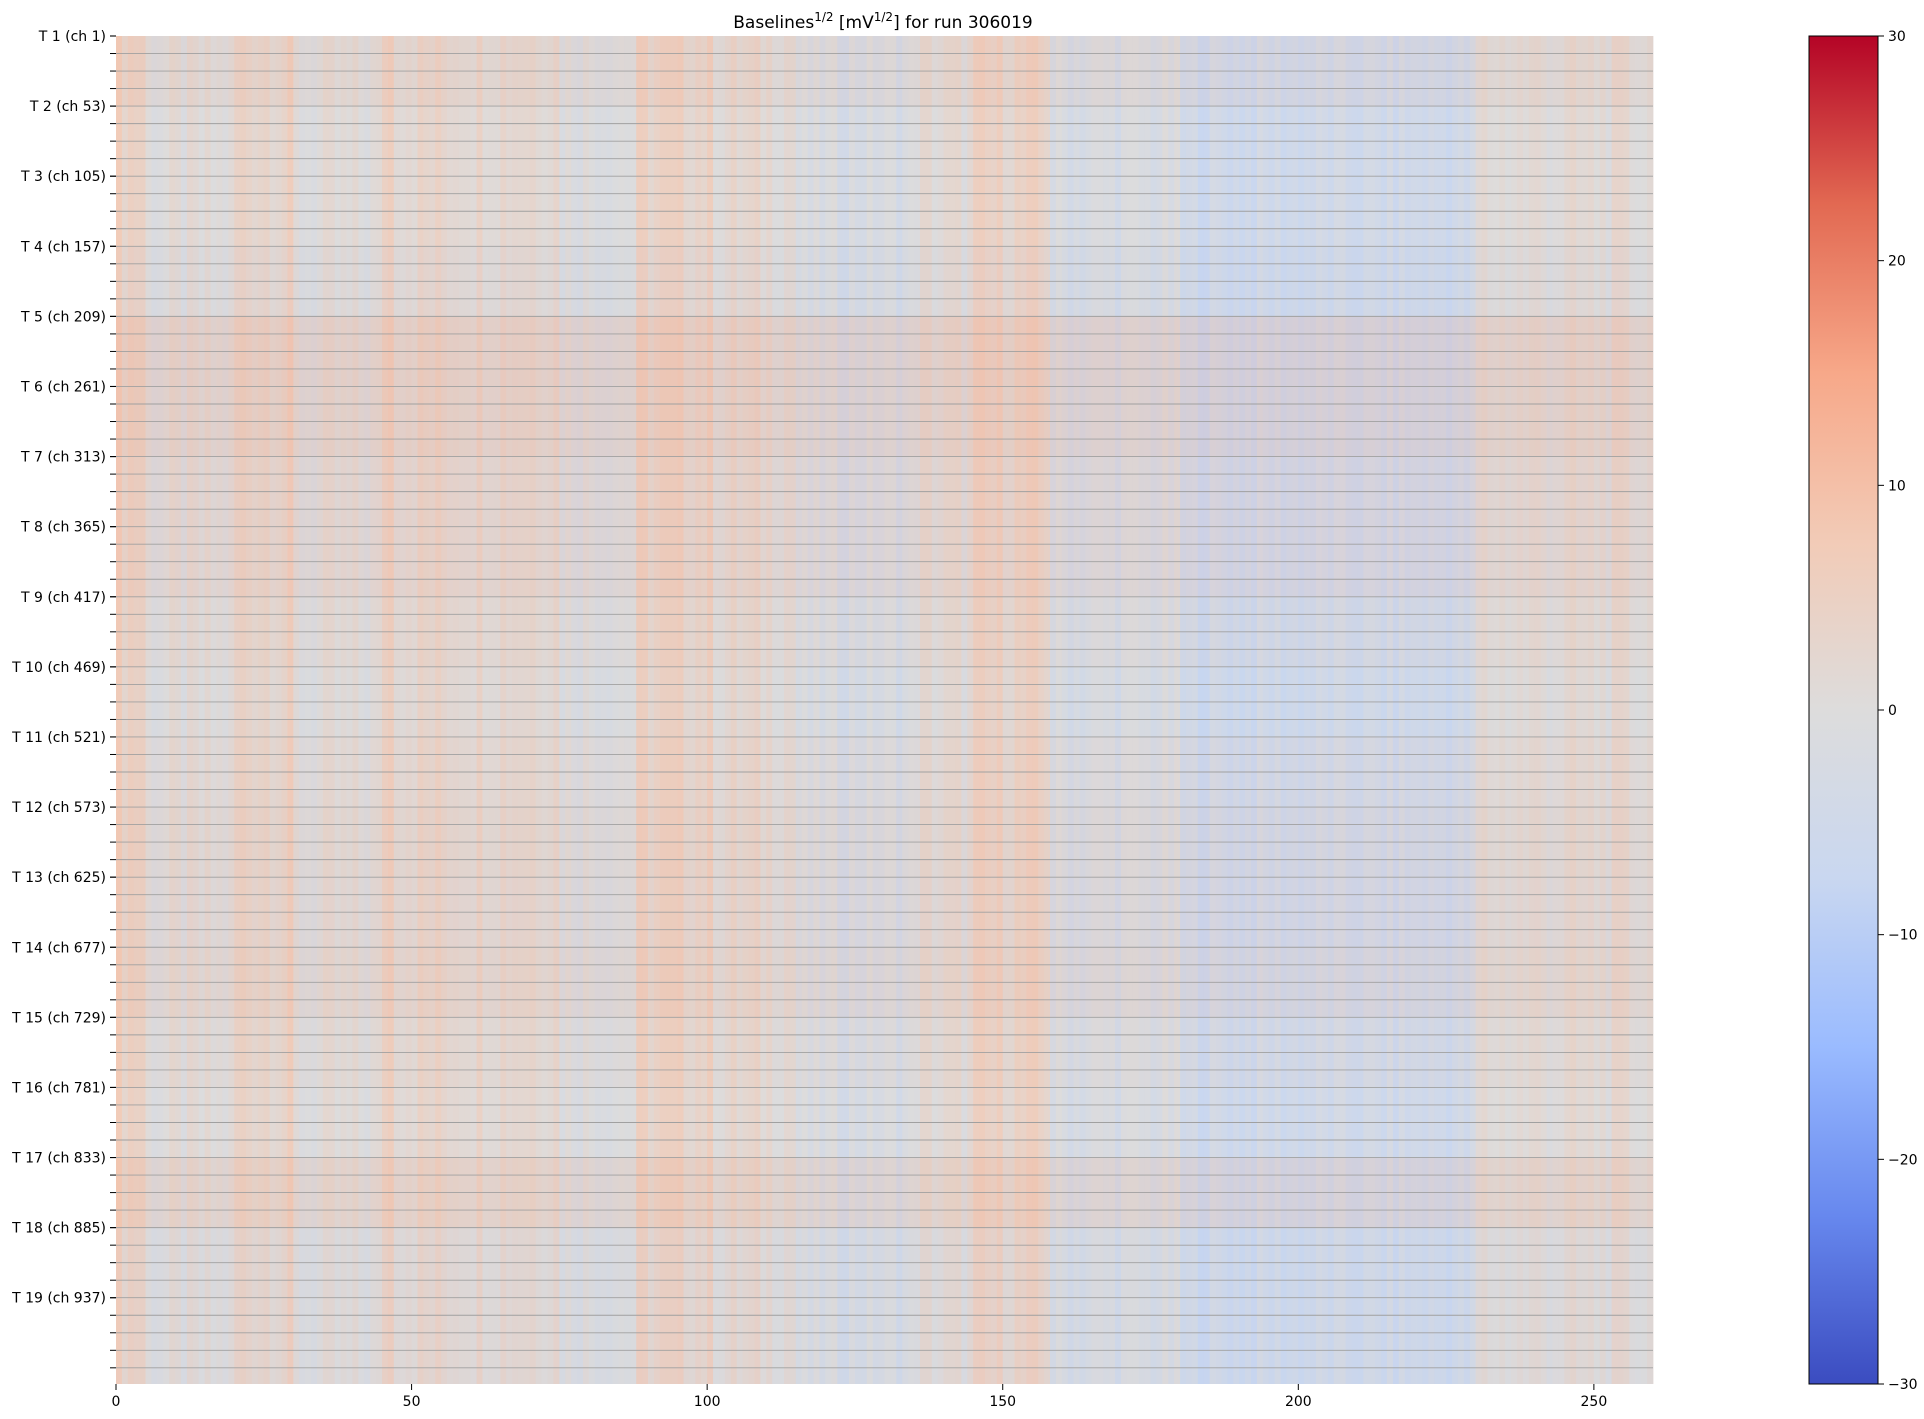  I want to click on y-tick-label: T 6 (ch 261), so click(63, 387).